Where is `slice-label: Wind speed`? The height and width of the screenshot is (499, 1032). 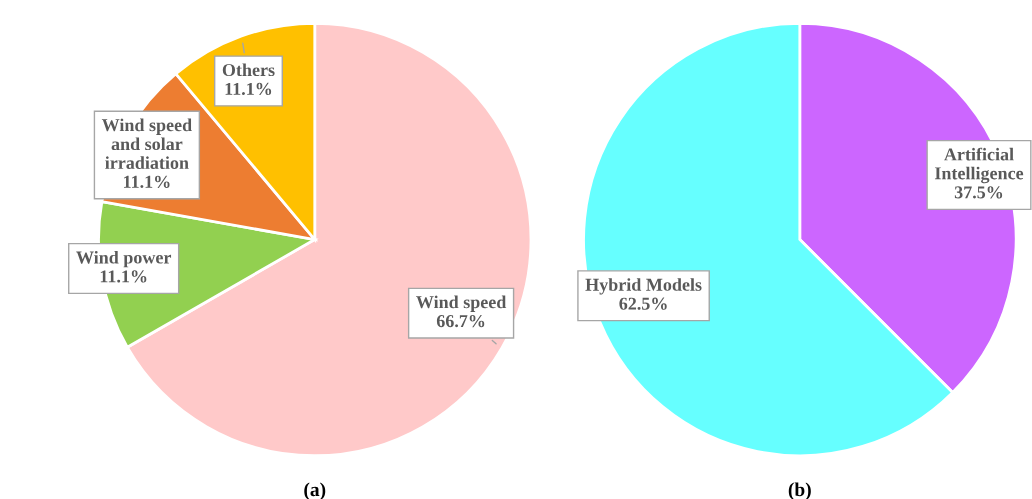
slice-label: Wind speed is located at coordinates (461, 303).